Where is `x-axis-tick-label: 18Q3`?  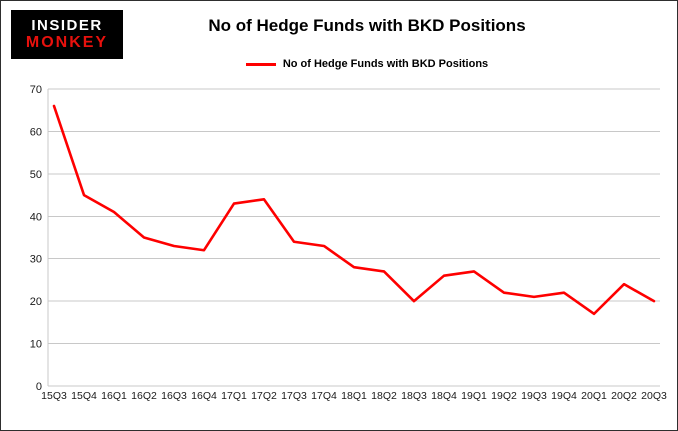 x-axis-tick-label: 18Q3 is located at coordinates (414, 396).